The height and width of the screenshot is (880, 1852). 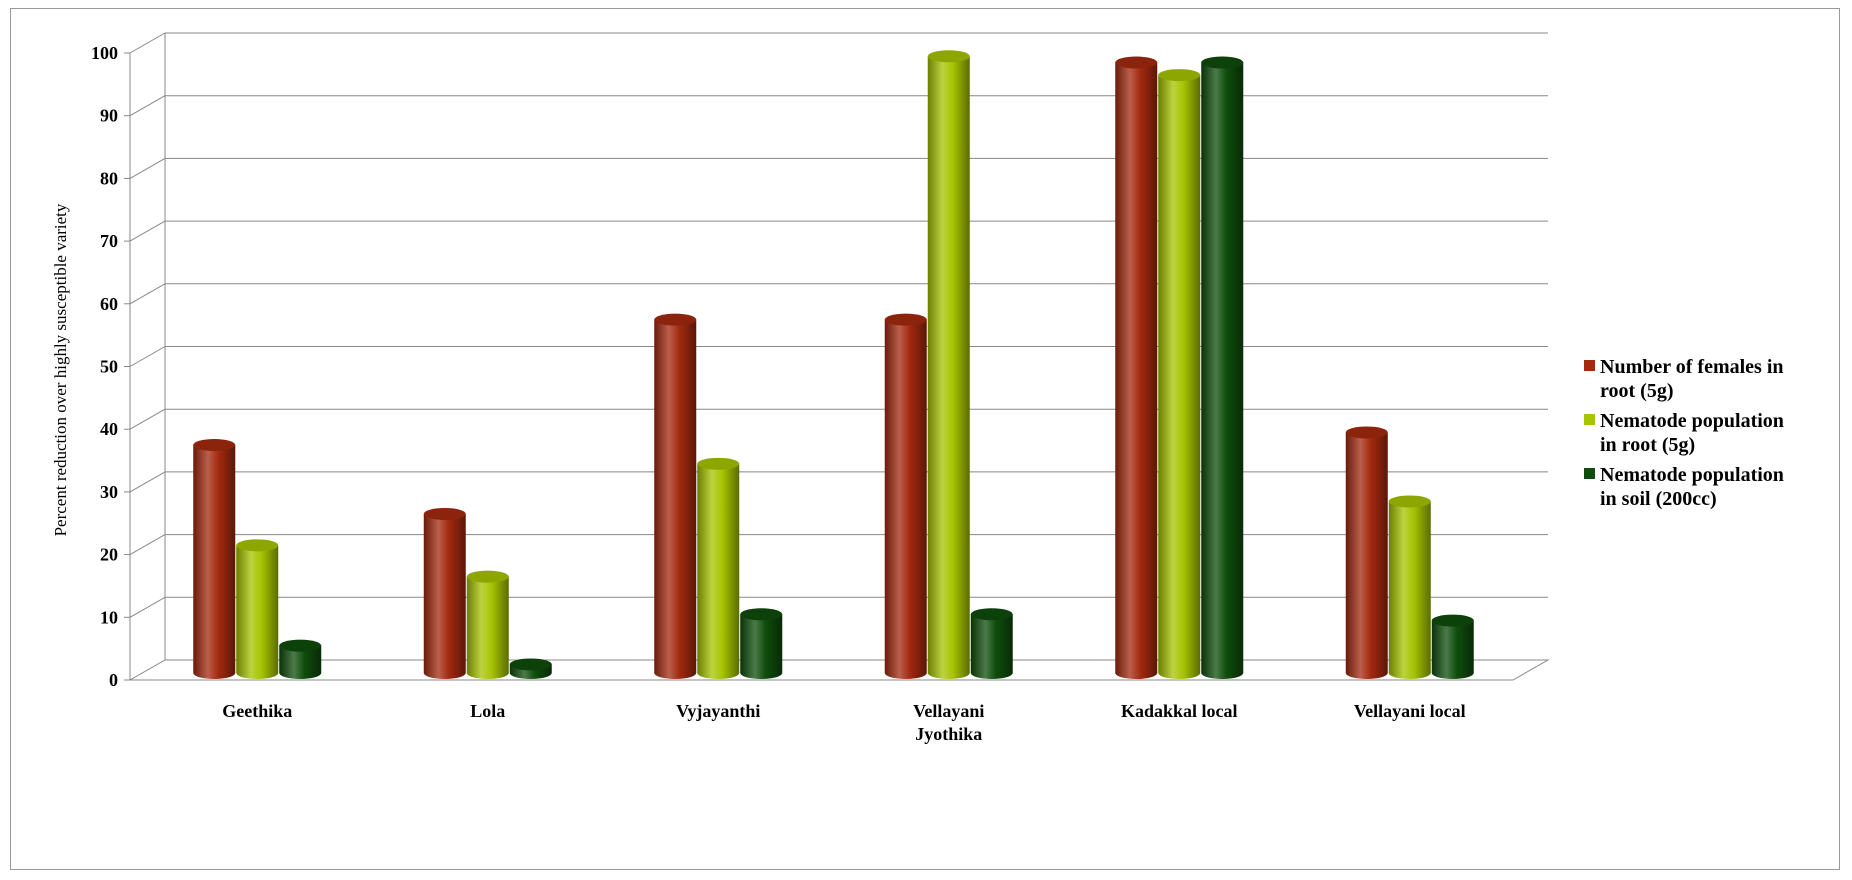 I want to click on y-tick-label: 70, so click(x=109, y=241).